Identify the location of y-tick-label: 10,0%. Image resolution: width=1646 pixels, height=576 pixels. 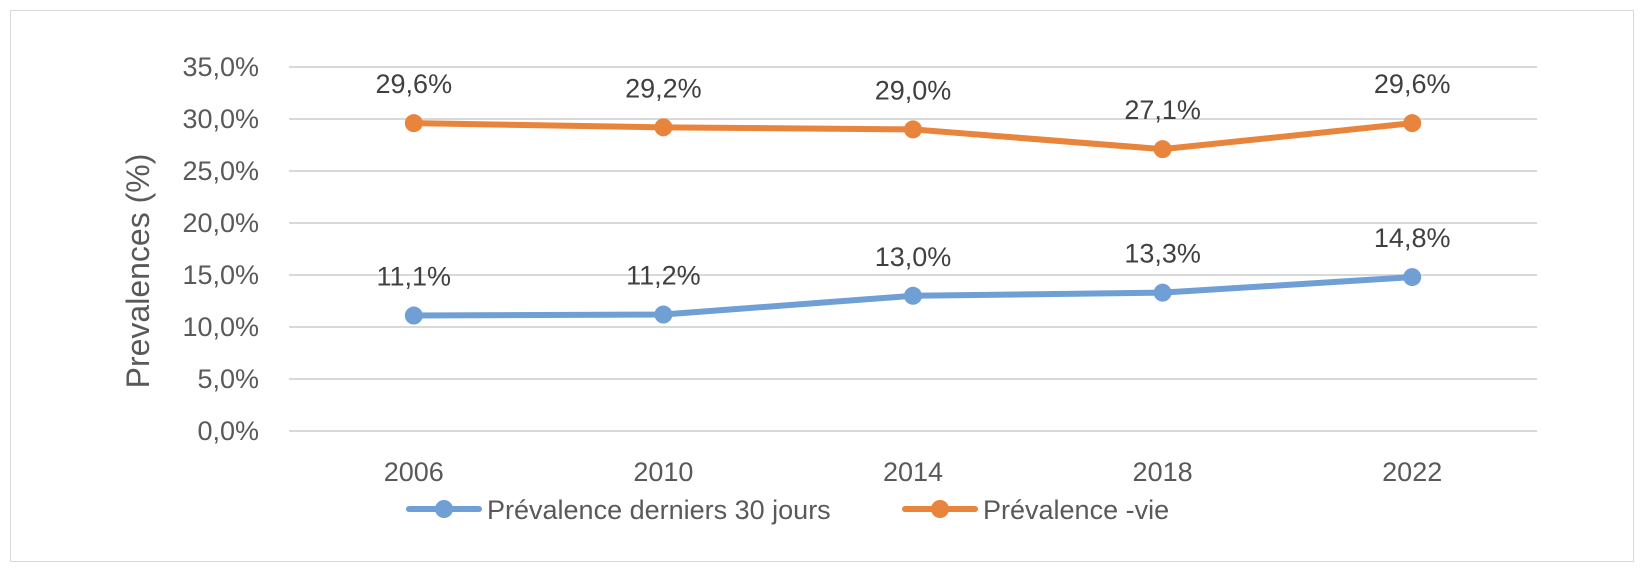
(220, 327).